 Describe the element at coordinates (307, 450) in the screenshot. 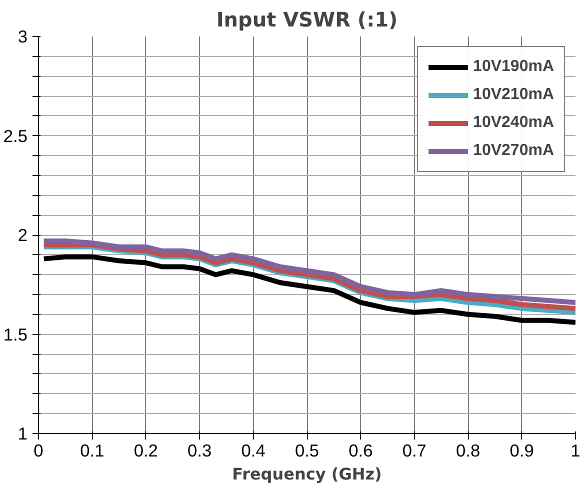

I see `x-tick-label: 0.5` at that location.